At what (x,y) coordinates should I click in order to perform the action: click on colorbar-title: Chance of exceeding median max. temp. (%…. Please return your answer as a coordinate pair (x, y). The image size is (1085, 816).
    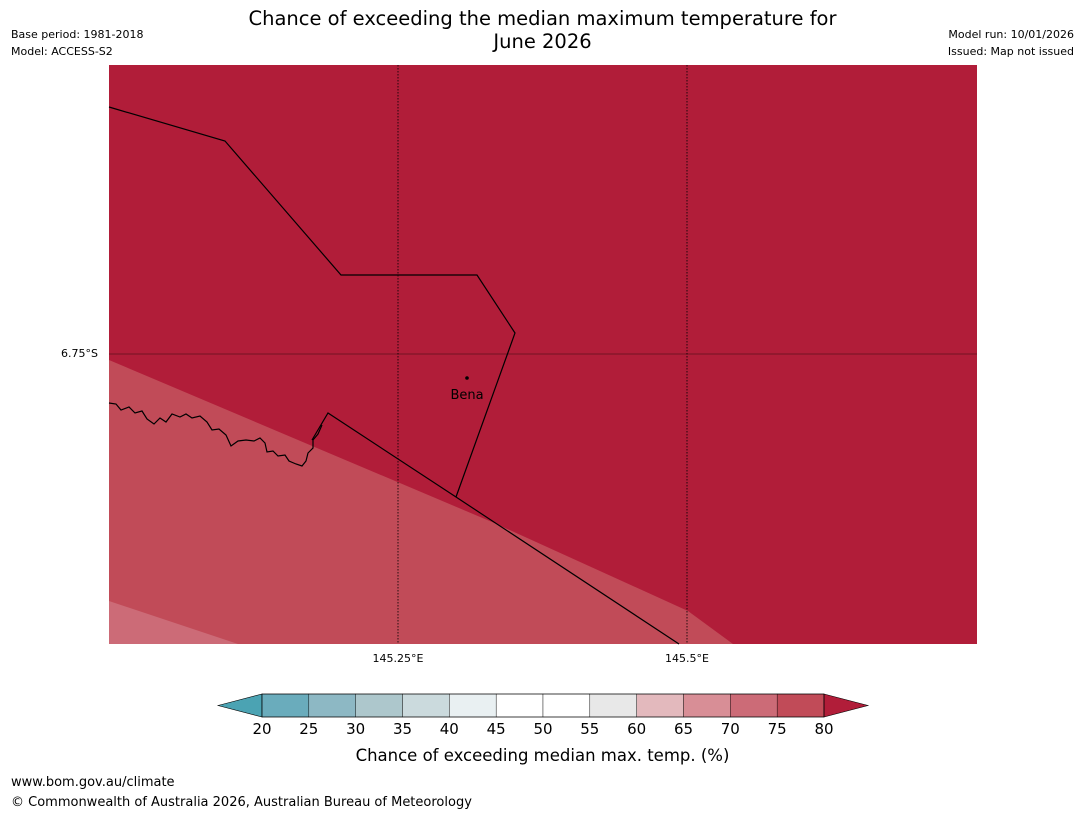
    Looking at the image, I should click on (542, 755).